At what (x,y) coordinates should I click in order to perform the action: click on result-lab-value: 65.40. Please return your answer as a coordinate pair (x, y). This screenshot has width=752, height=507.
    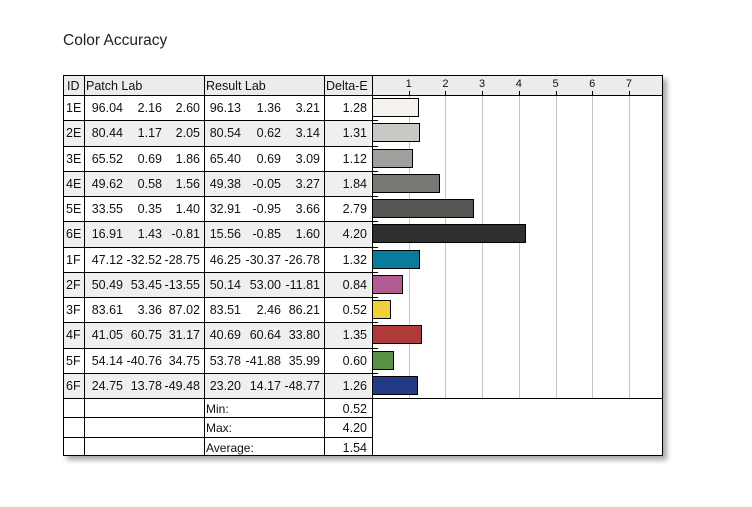
    Looking at the image, I should click on (225, 158).